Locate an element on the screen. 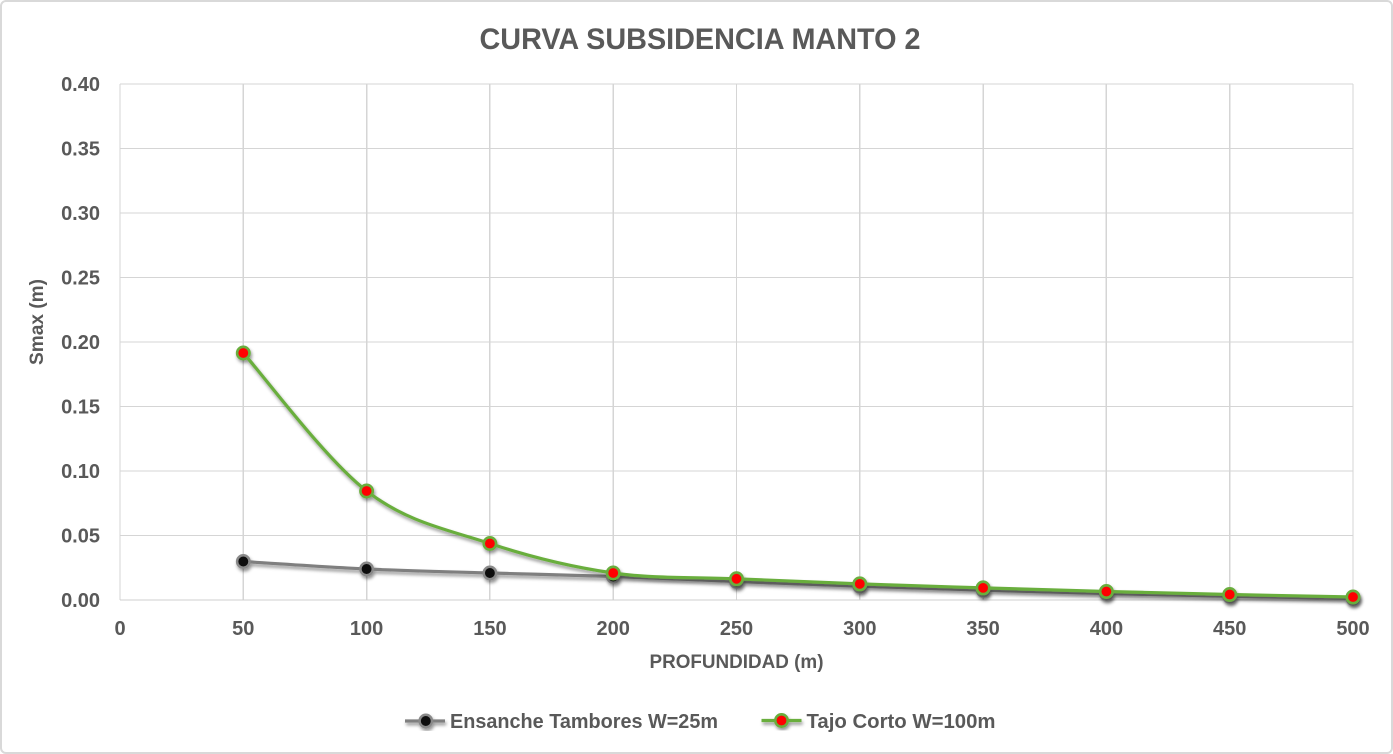 This screenshot has width=1393, height=754. svg-text: 150 is located at coordinates (489, 629).